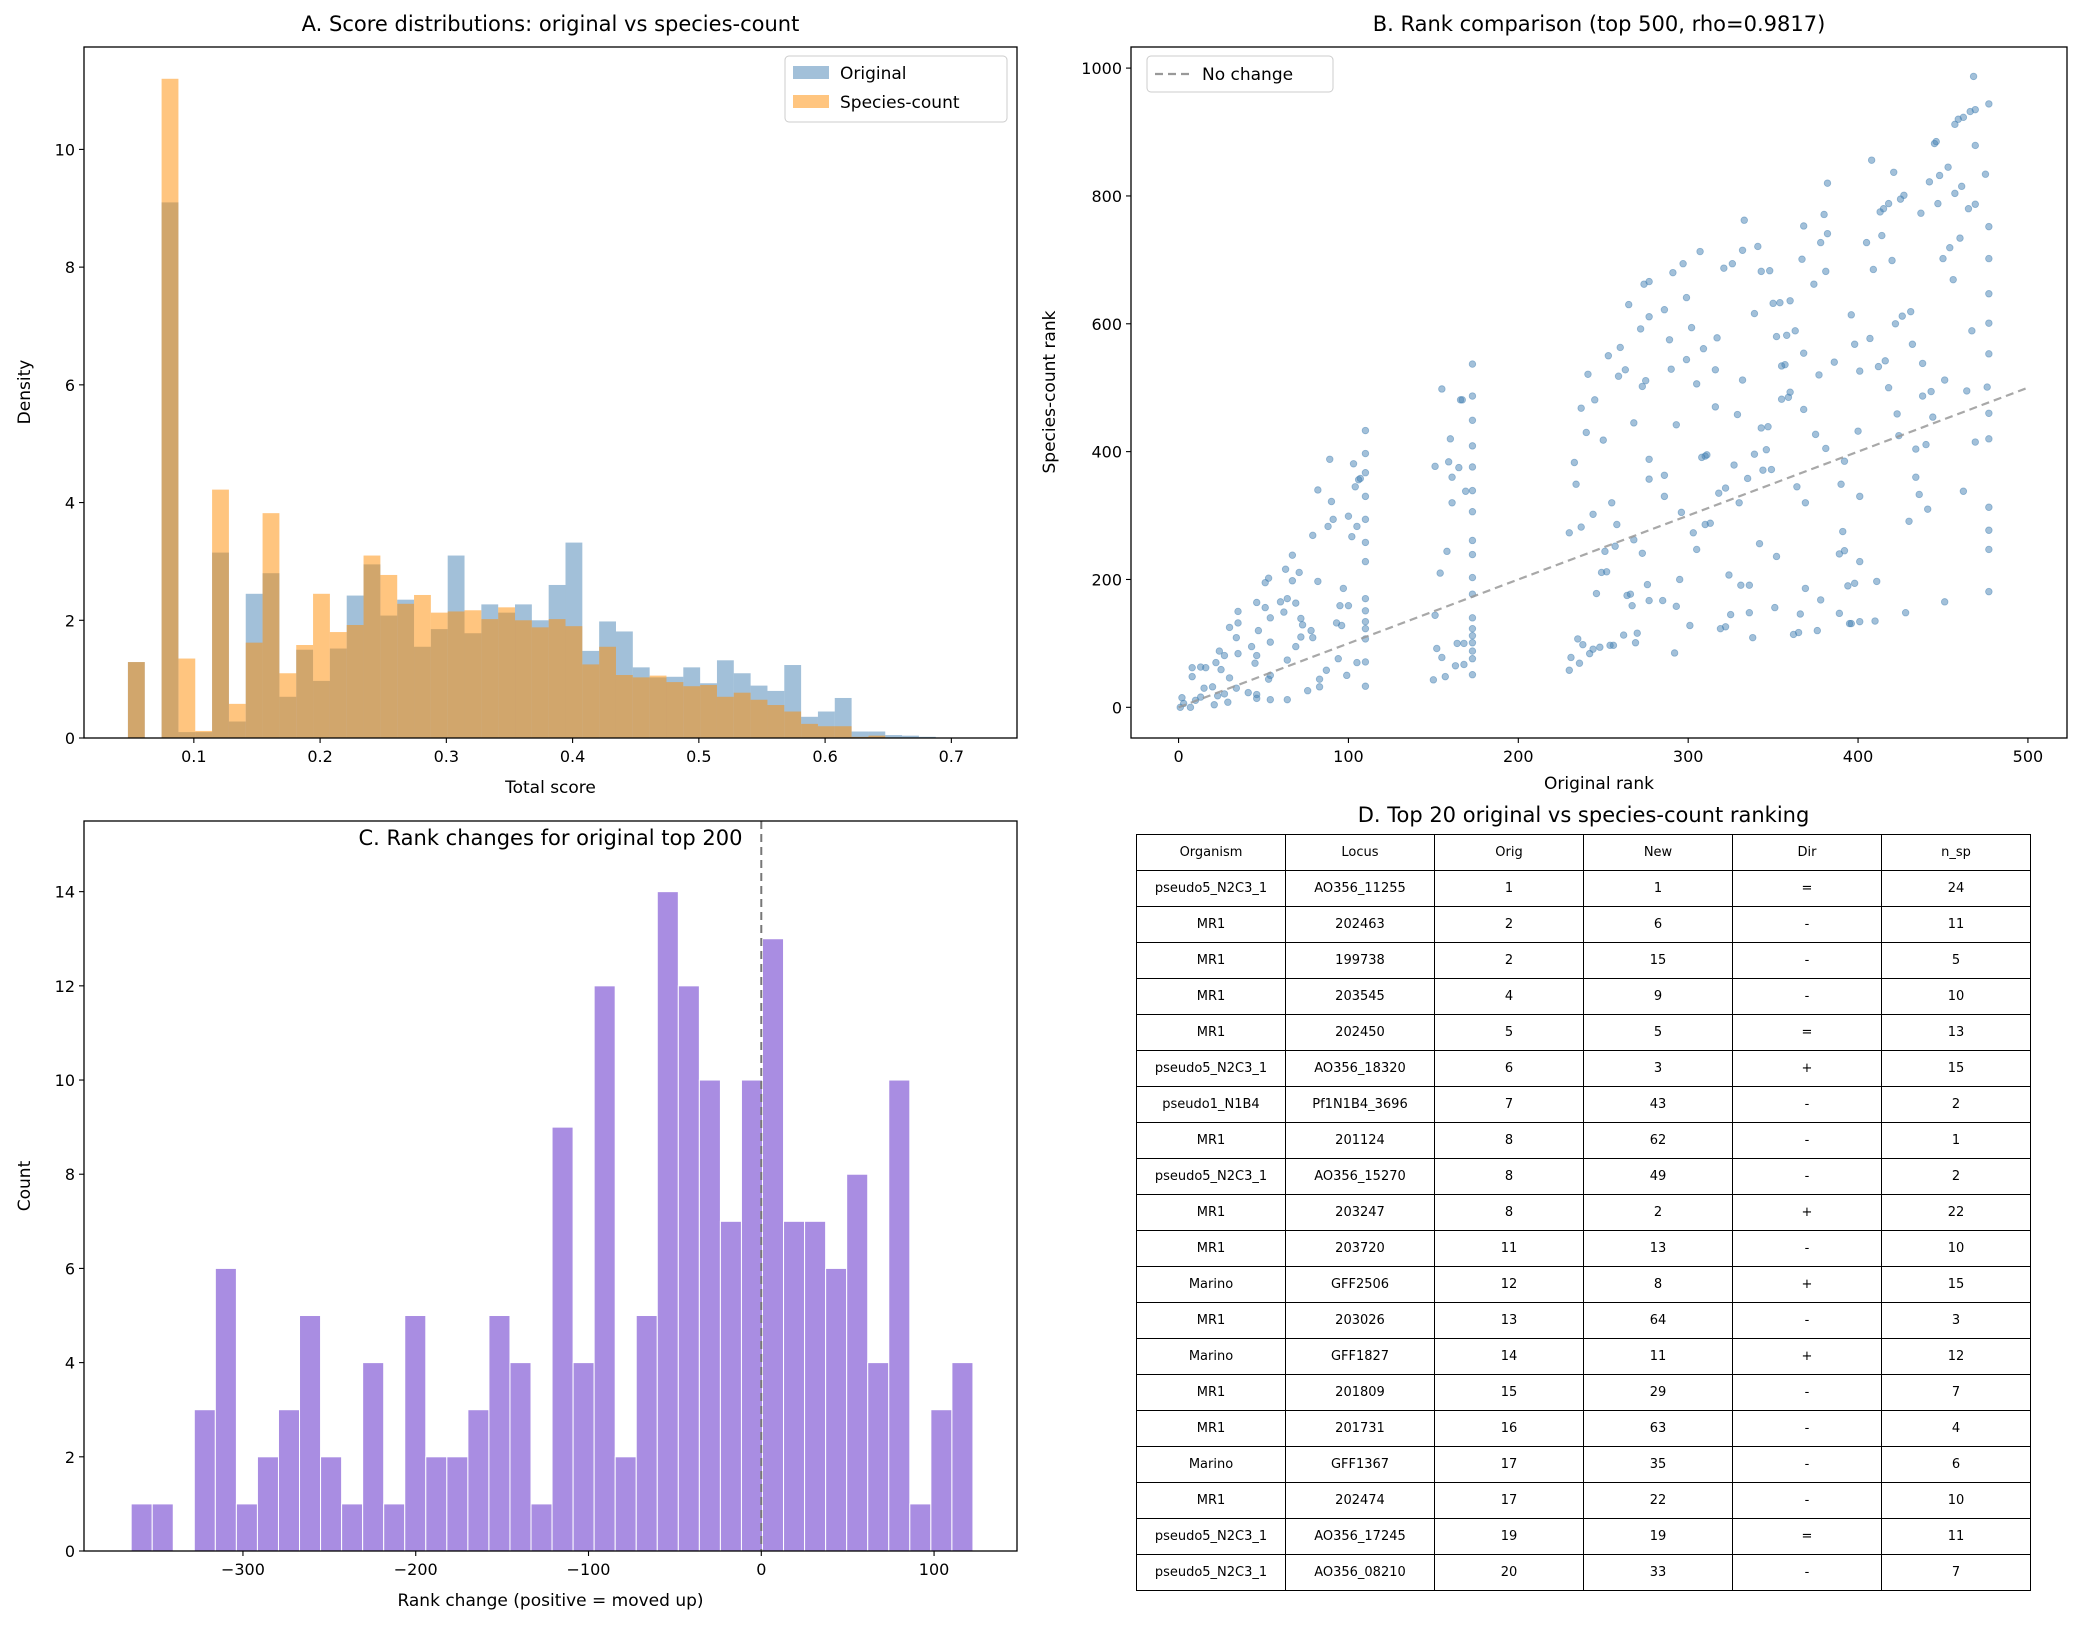 Image resolution: width=2084 pixels, height=1630 pixels. I want to click on cell-orig: Orig, so click(1509, 852).